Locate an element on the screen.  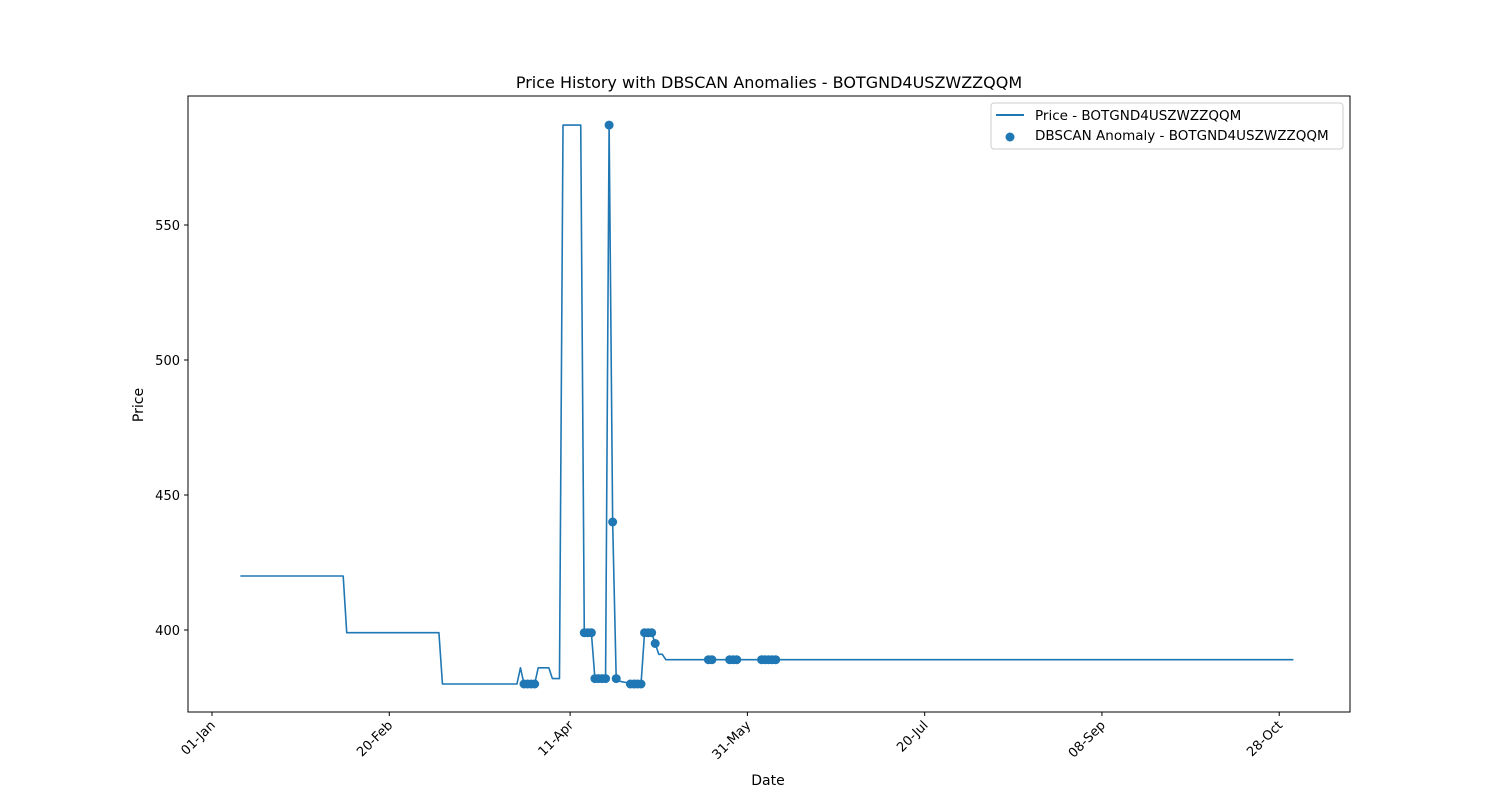
legend-label-price: Price - BOTGND4USZWZZQQM is located at coordinates (1138, 116).